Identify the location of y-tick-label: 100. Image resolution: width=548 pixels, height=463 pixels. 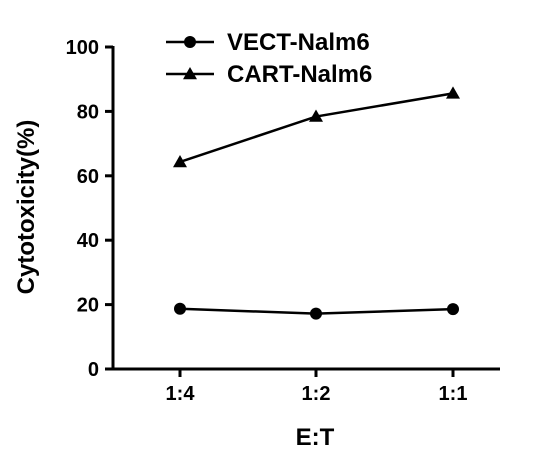
(82, 48).